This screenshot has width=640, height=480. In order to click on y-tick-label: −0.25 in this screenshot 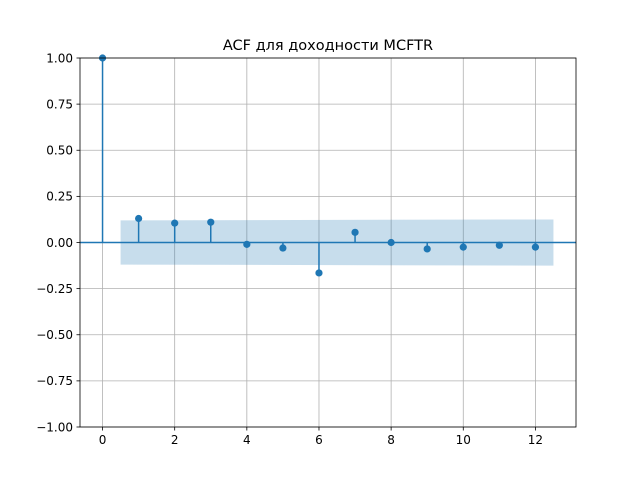, I will do `click(54, 289)`.